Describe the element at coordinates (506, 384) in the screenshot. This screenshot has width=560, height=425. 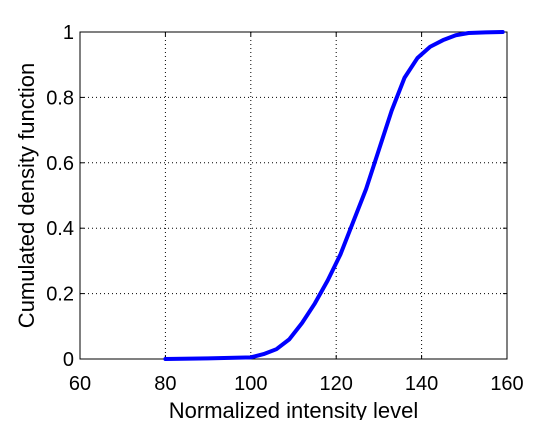
I see `x-tick-label: 160` at that location.